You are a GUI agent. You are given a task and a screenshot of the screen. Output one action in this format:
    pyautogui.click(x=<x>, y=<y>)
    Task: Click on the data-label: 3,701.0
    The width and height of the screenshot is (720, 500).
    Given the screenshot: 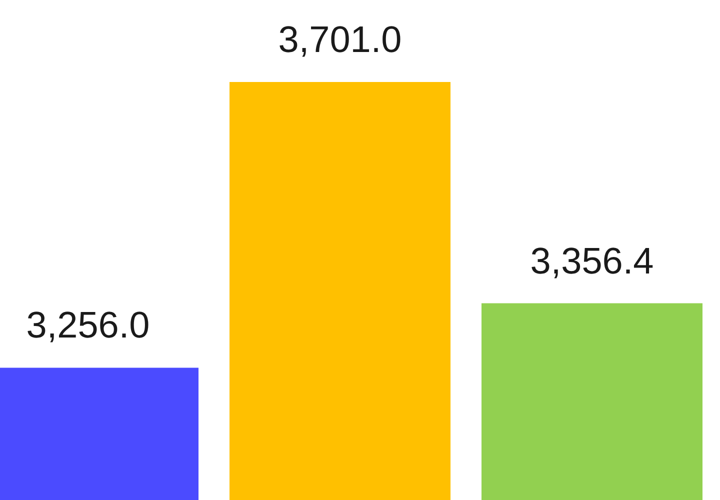 What is the action you would take?
    pyautogui.click(x=340, y=39)
    